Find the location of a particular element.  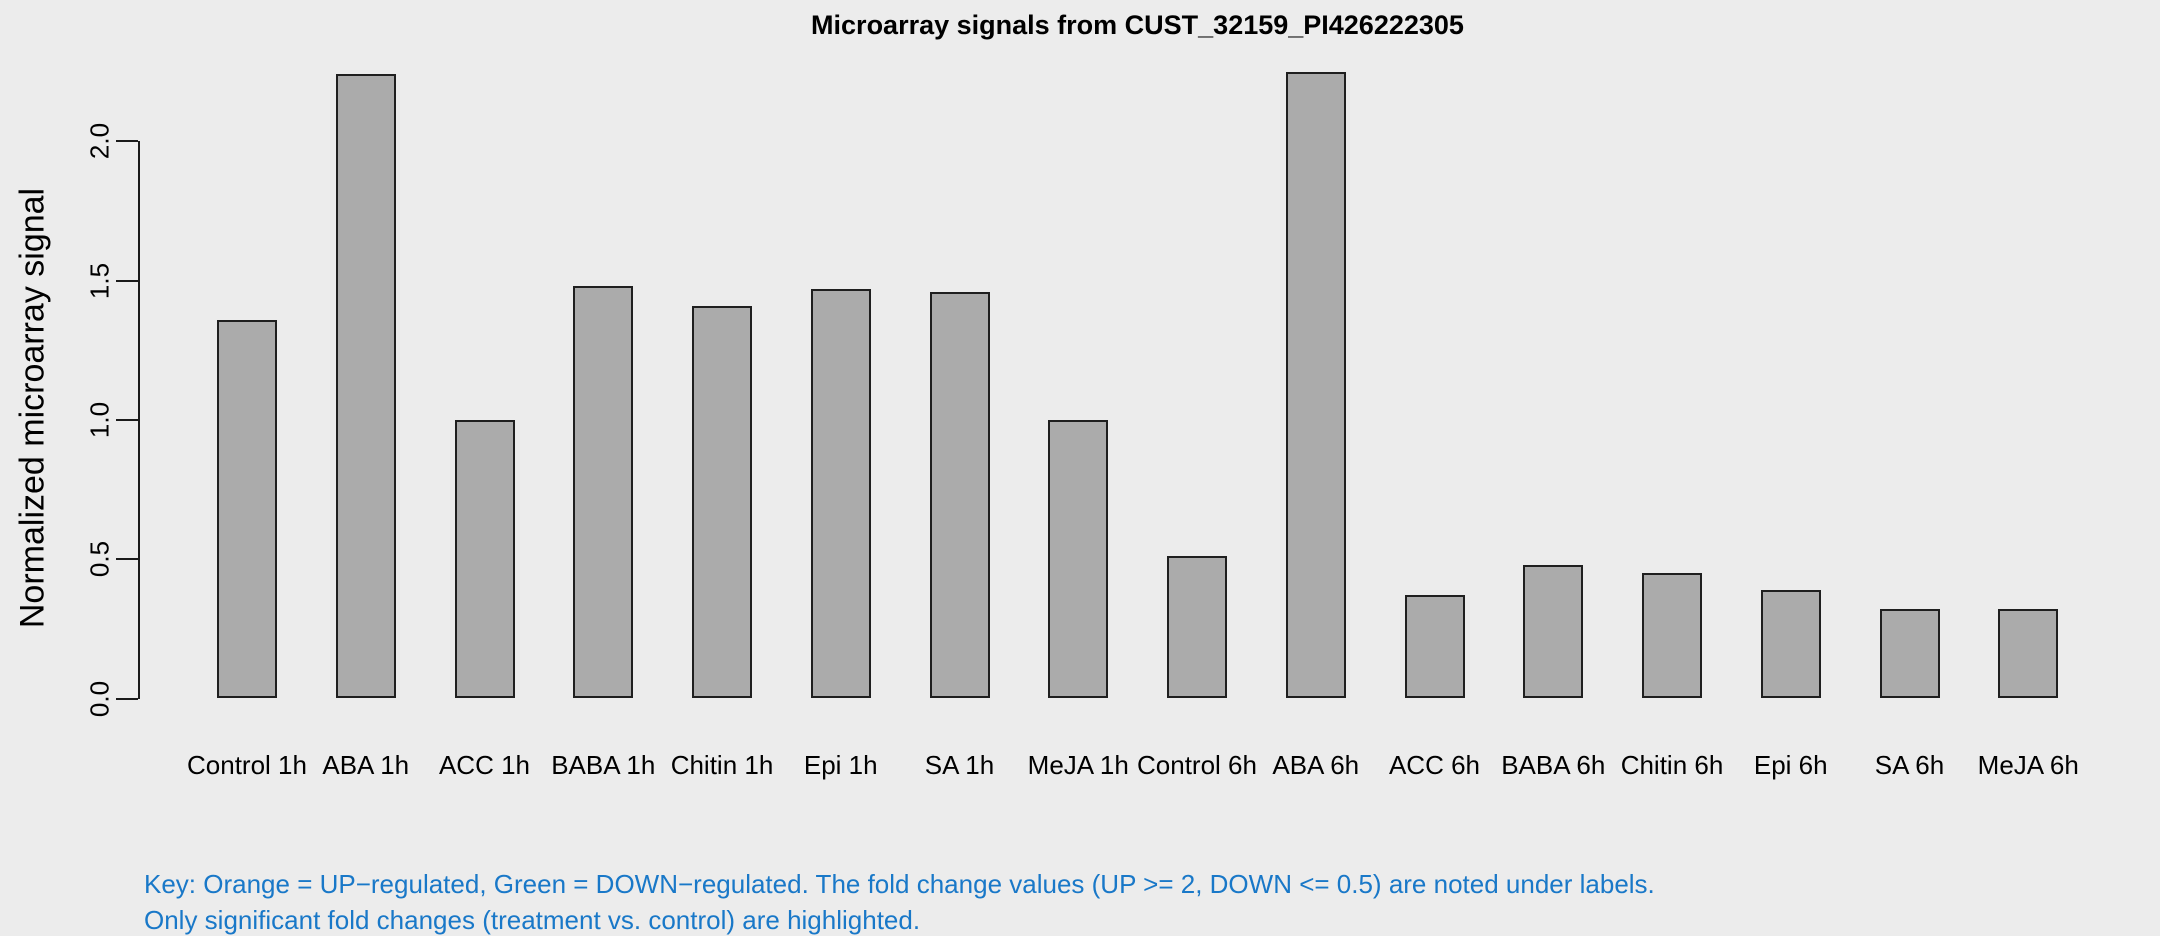

bar-aba-6h is located at coordinates (1315, 385).